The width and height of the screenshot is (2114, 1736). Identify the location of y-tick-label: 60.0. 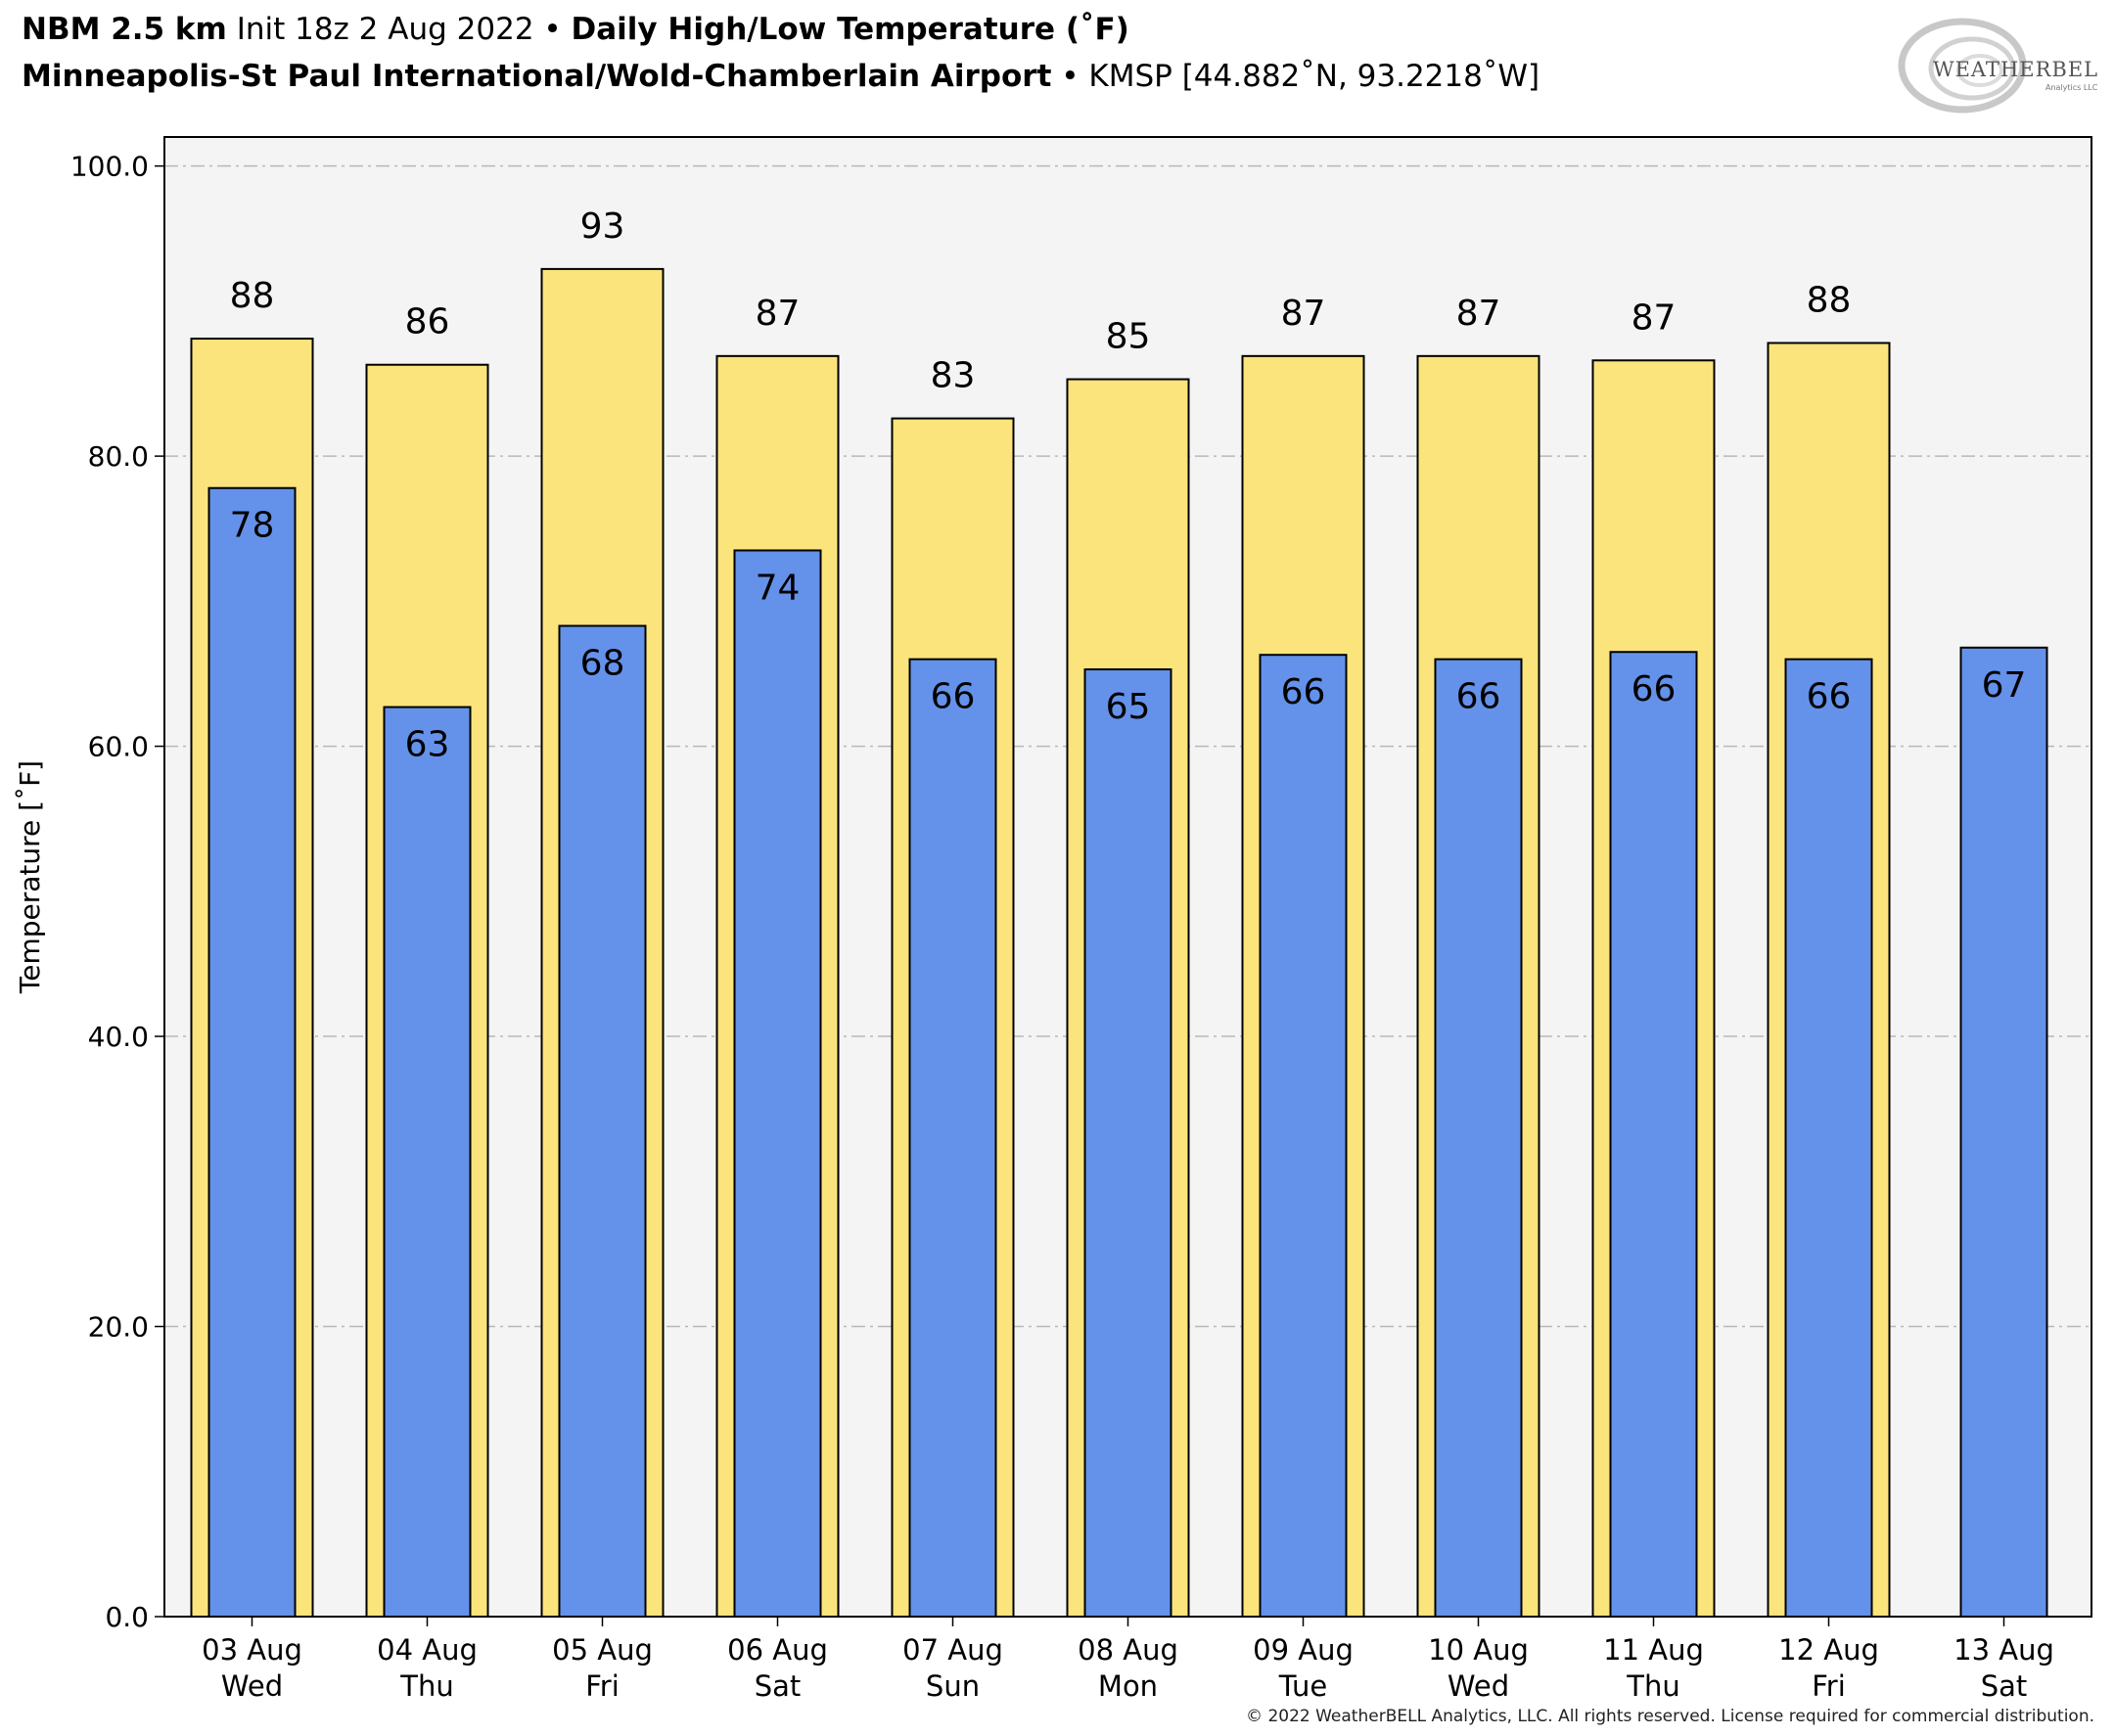
(119, 747).